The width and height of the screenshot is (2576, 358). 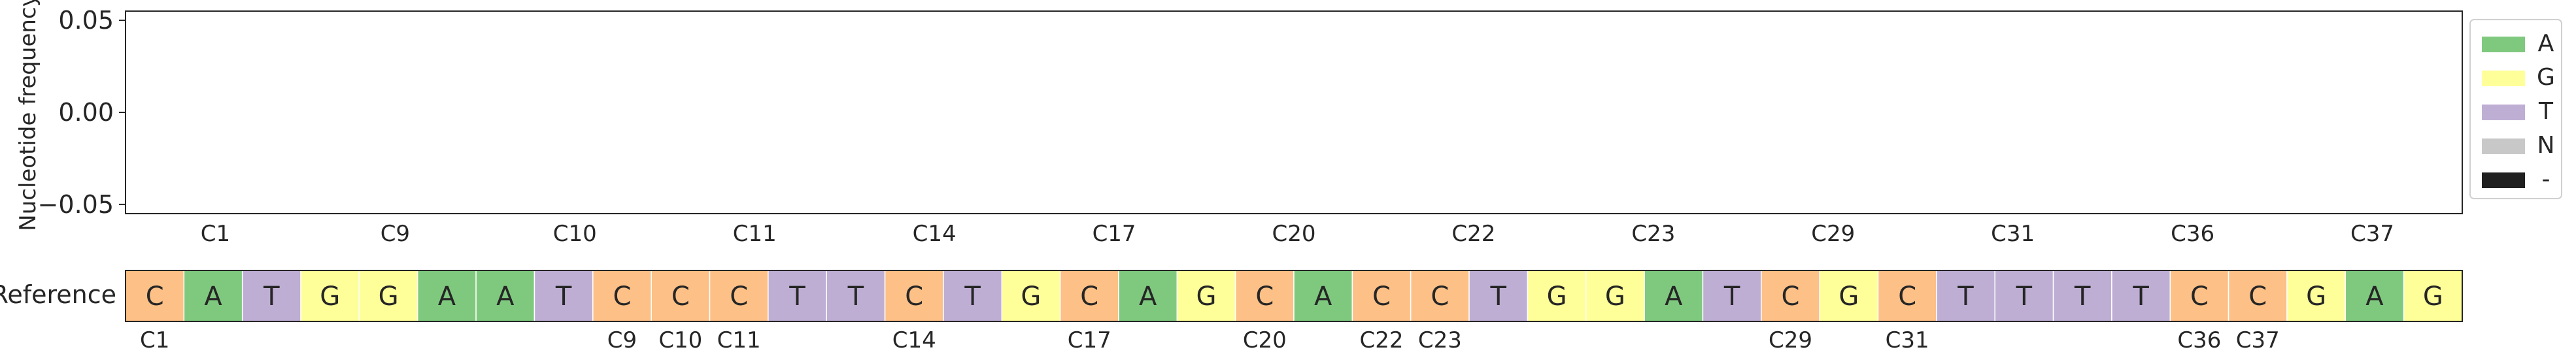 What do you see at coordinates (2258, 340) in the screenshot?
I see `reference-tick-label: C37` at bounding box center [2258, 340].